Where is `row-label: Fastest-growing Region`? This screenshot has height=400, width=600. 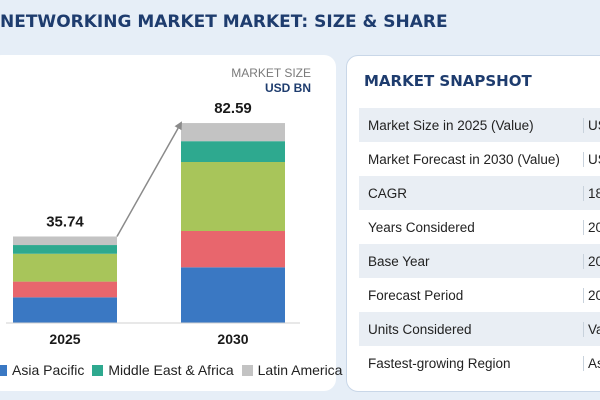
row-label: Fastest-growing Region is located at coordinates (471, 363).